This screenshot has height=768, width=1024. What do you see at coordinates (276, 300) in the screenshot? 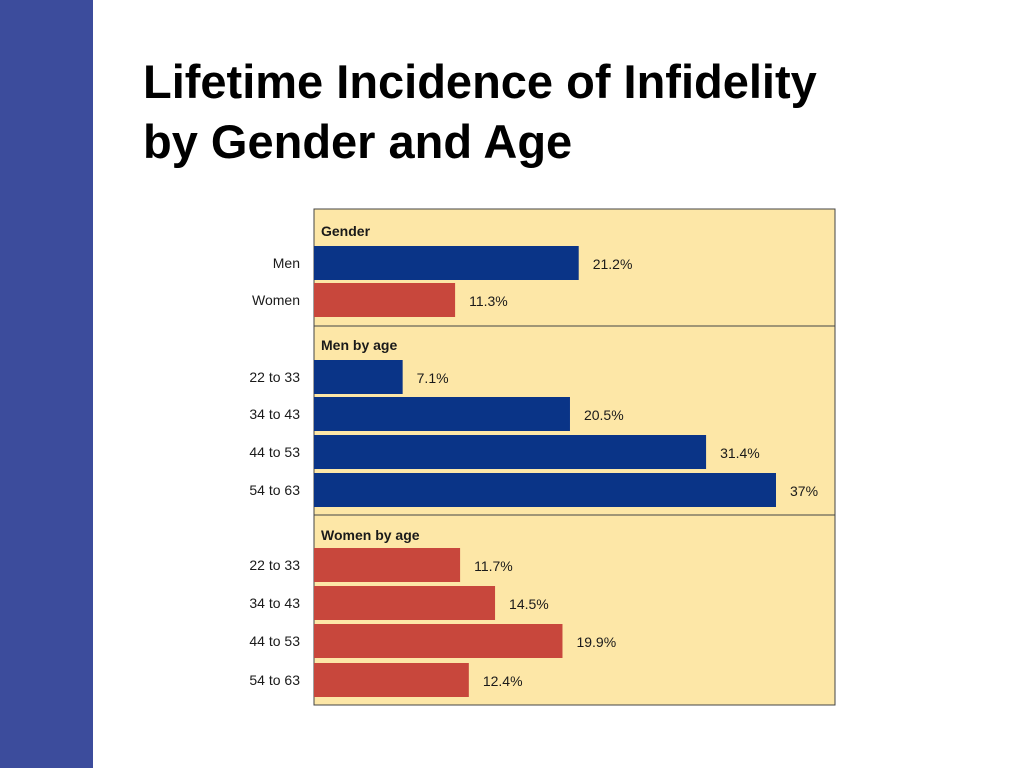
I see `category-label: Women` at bounding box center [276, 300].